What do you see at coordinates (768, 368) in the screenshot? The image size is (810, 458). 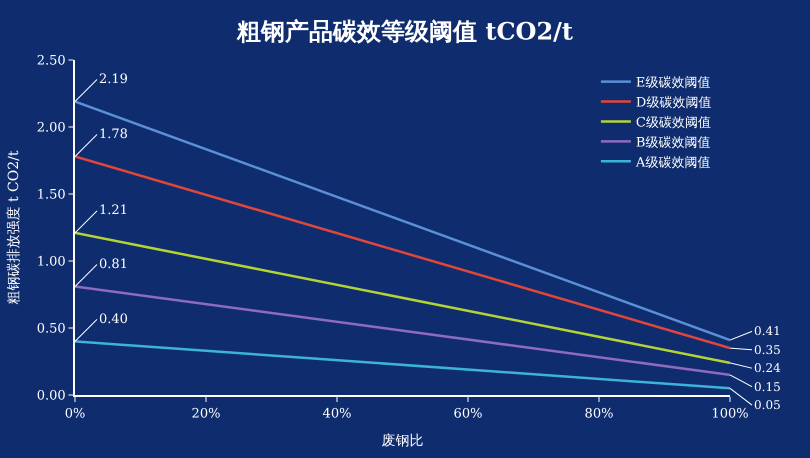 I see `data-label: 0.24` at bounding box center [768, 368].